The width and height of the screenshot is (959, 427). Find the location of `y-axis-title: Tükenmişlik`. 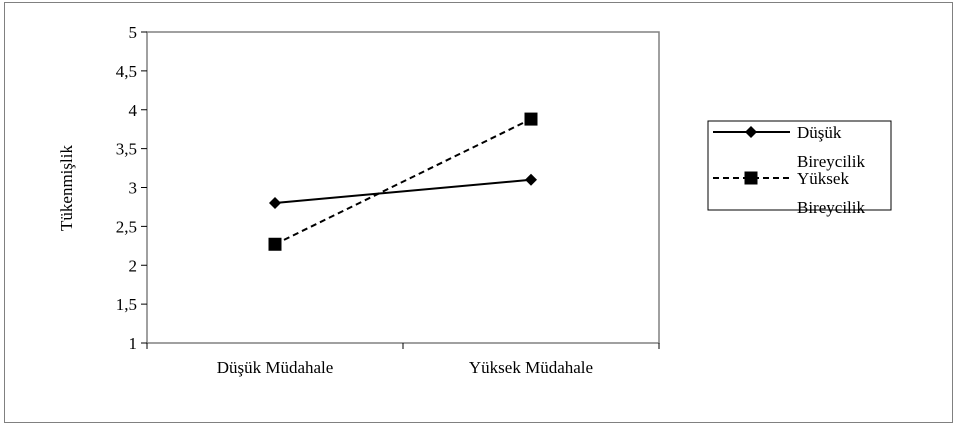

y-axis-title: Tükenmişlik is located at coordinates (66, 188).